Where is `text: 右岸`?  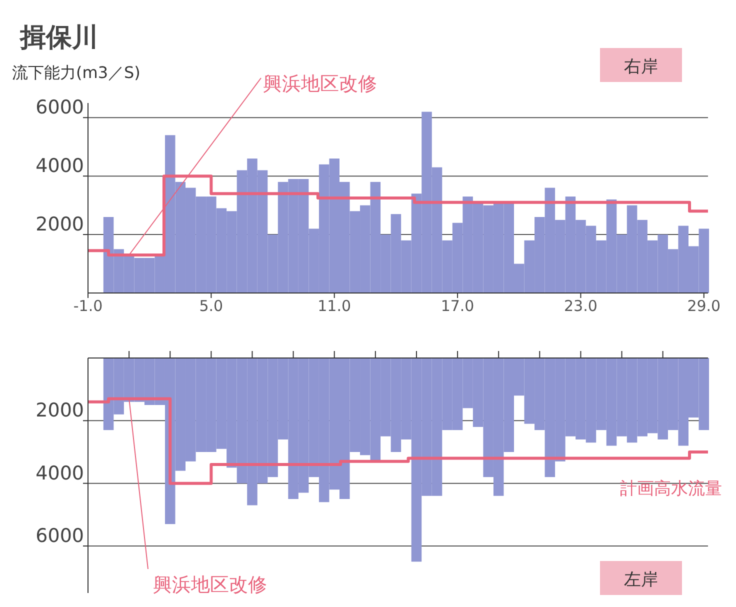 text: 右岸 is located at coordinates (641, 67).